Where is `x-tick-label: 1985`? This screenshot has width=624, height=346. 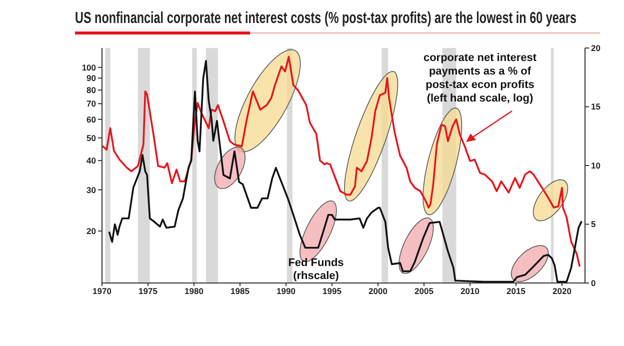
x-tick-label: 1985 is located at coordinates (240, 291).